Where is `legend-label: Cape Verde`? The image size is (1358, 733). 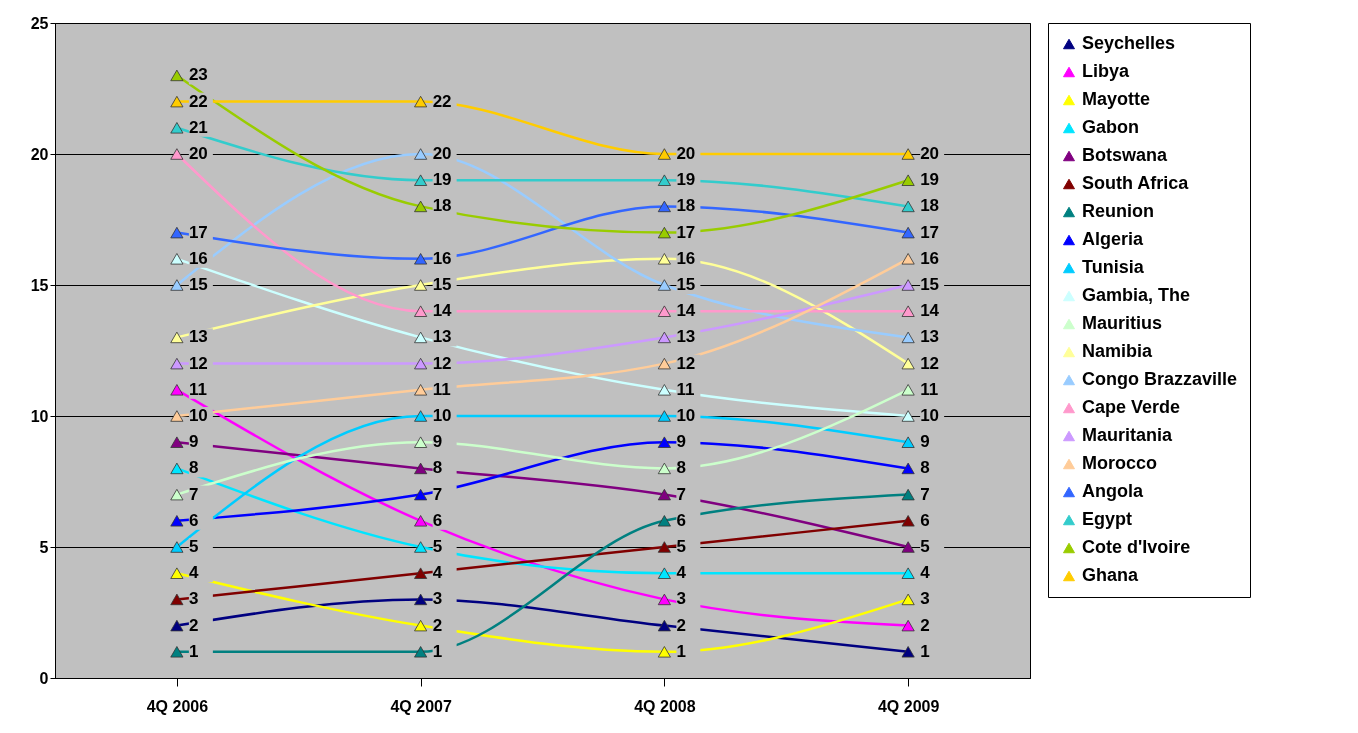
legend-label: Cape Verde is located at coordinates (1131, 407).